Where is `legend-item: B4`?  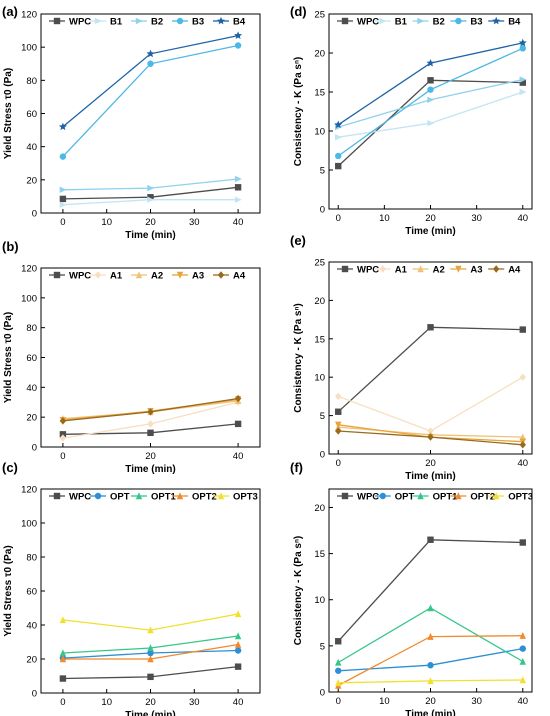 legend-item: B4 is located at coordinates (229, 22).